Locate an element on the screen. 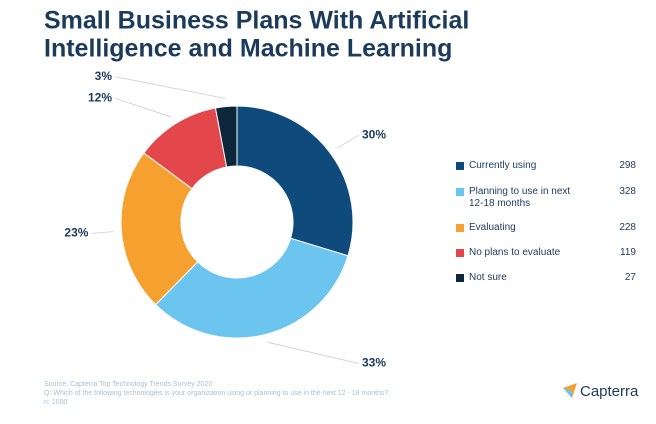  logo-icon is located at coordinates (567, 393).